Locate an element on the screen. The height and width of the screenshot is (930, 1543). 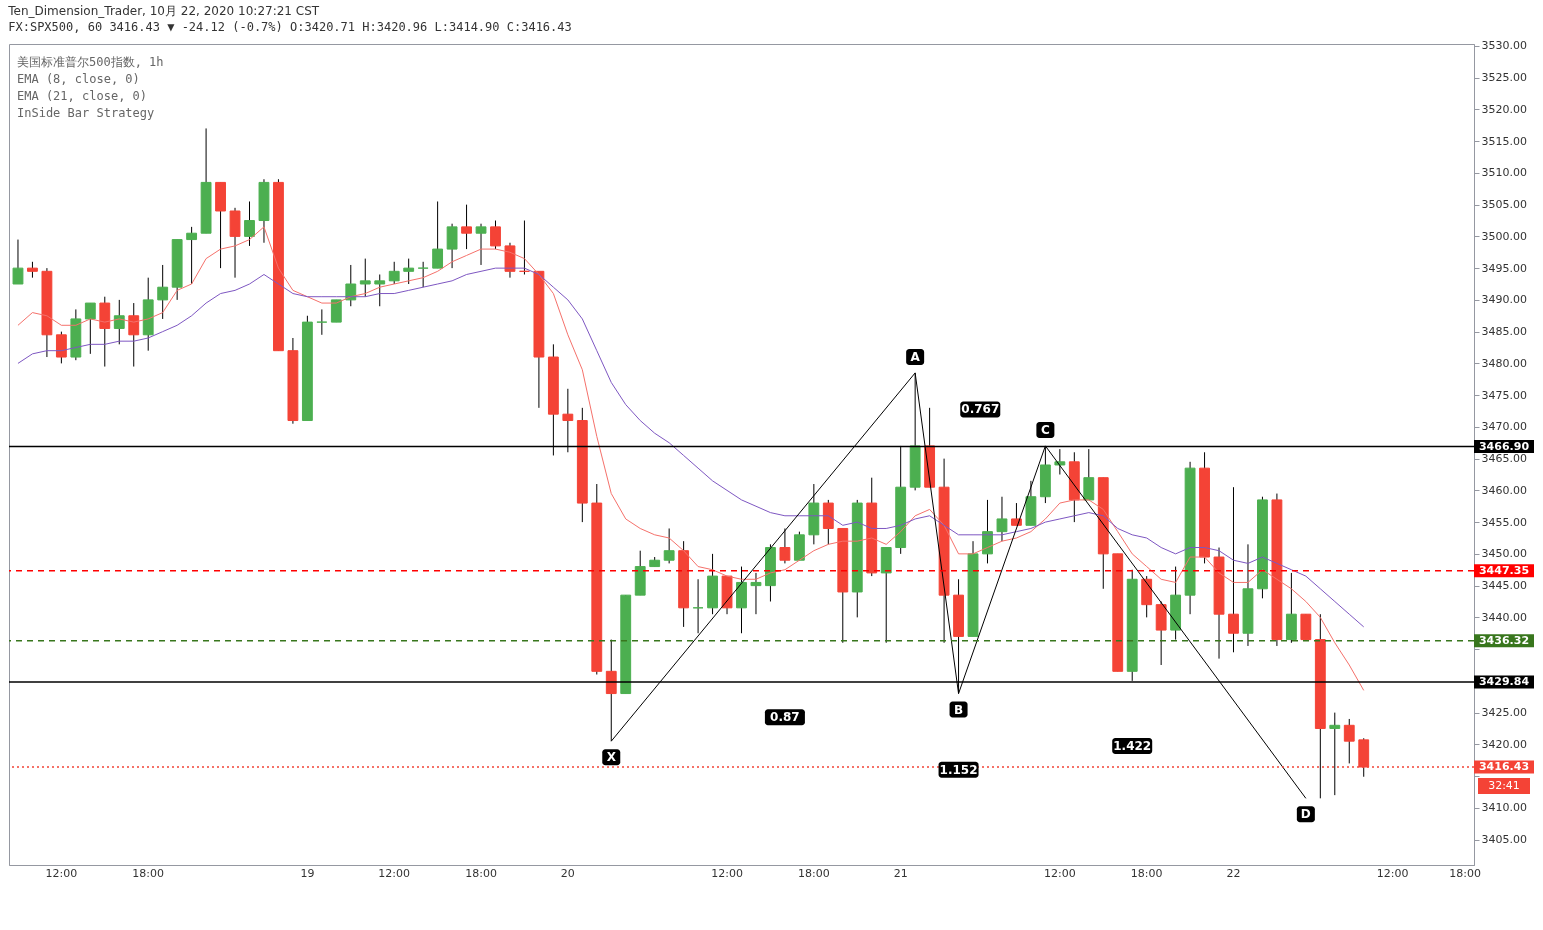
y-tick-label: 3445.00 is located at coordinates (1504, 586).